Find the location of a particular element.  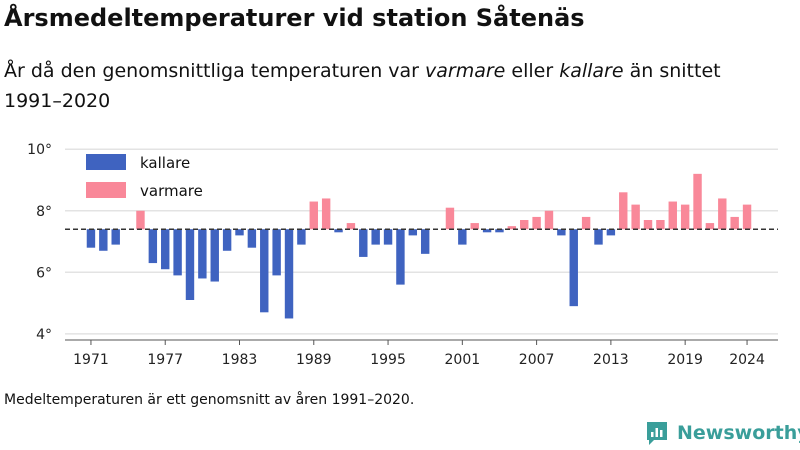

x-tick-label: 2007 is located at coordinates (537, 360).